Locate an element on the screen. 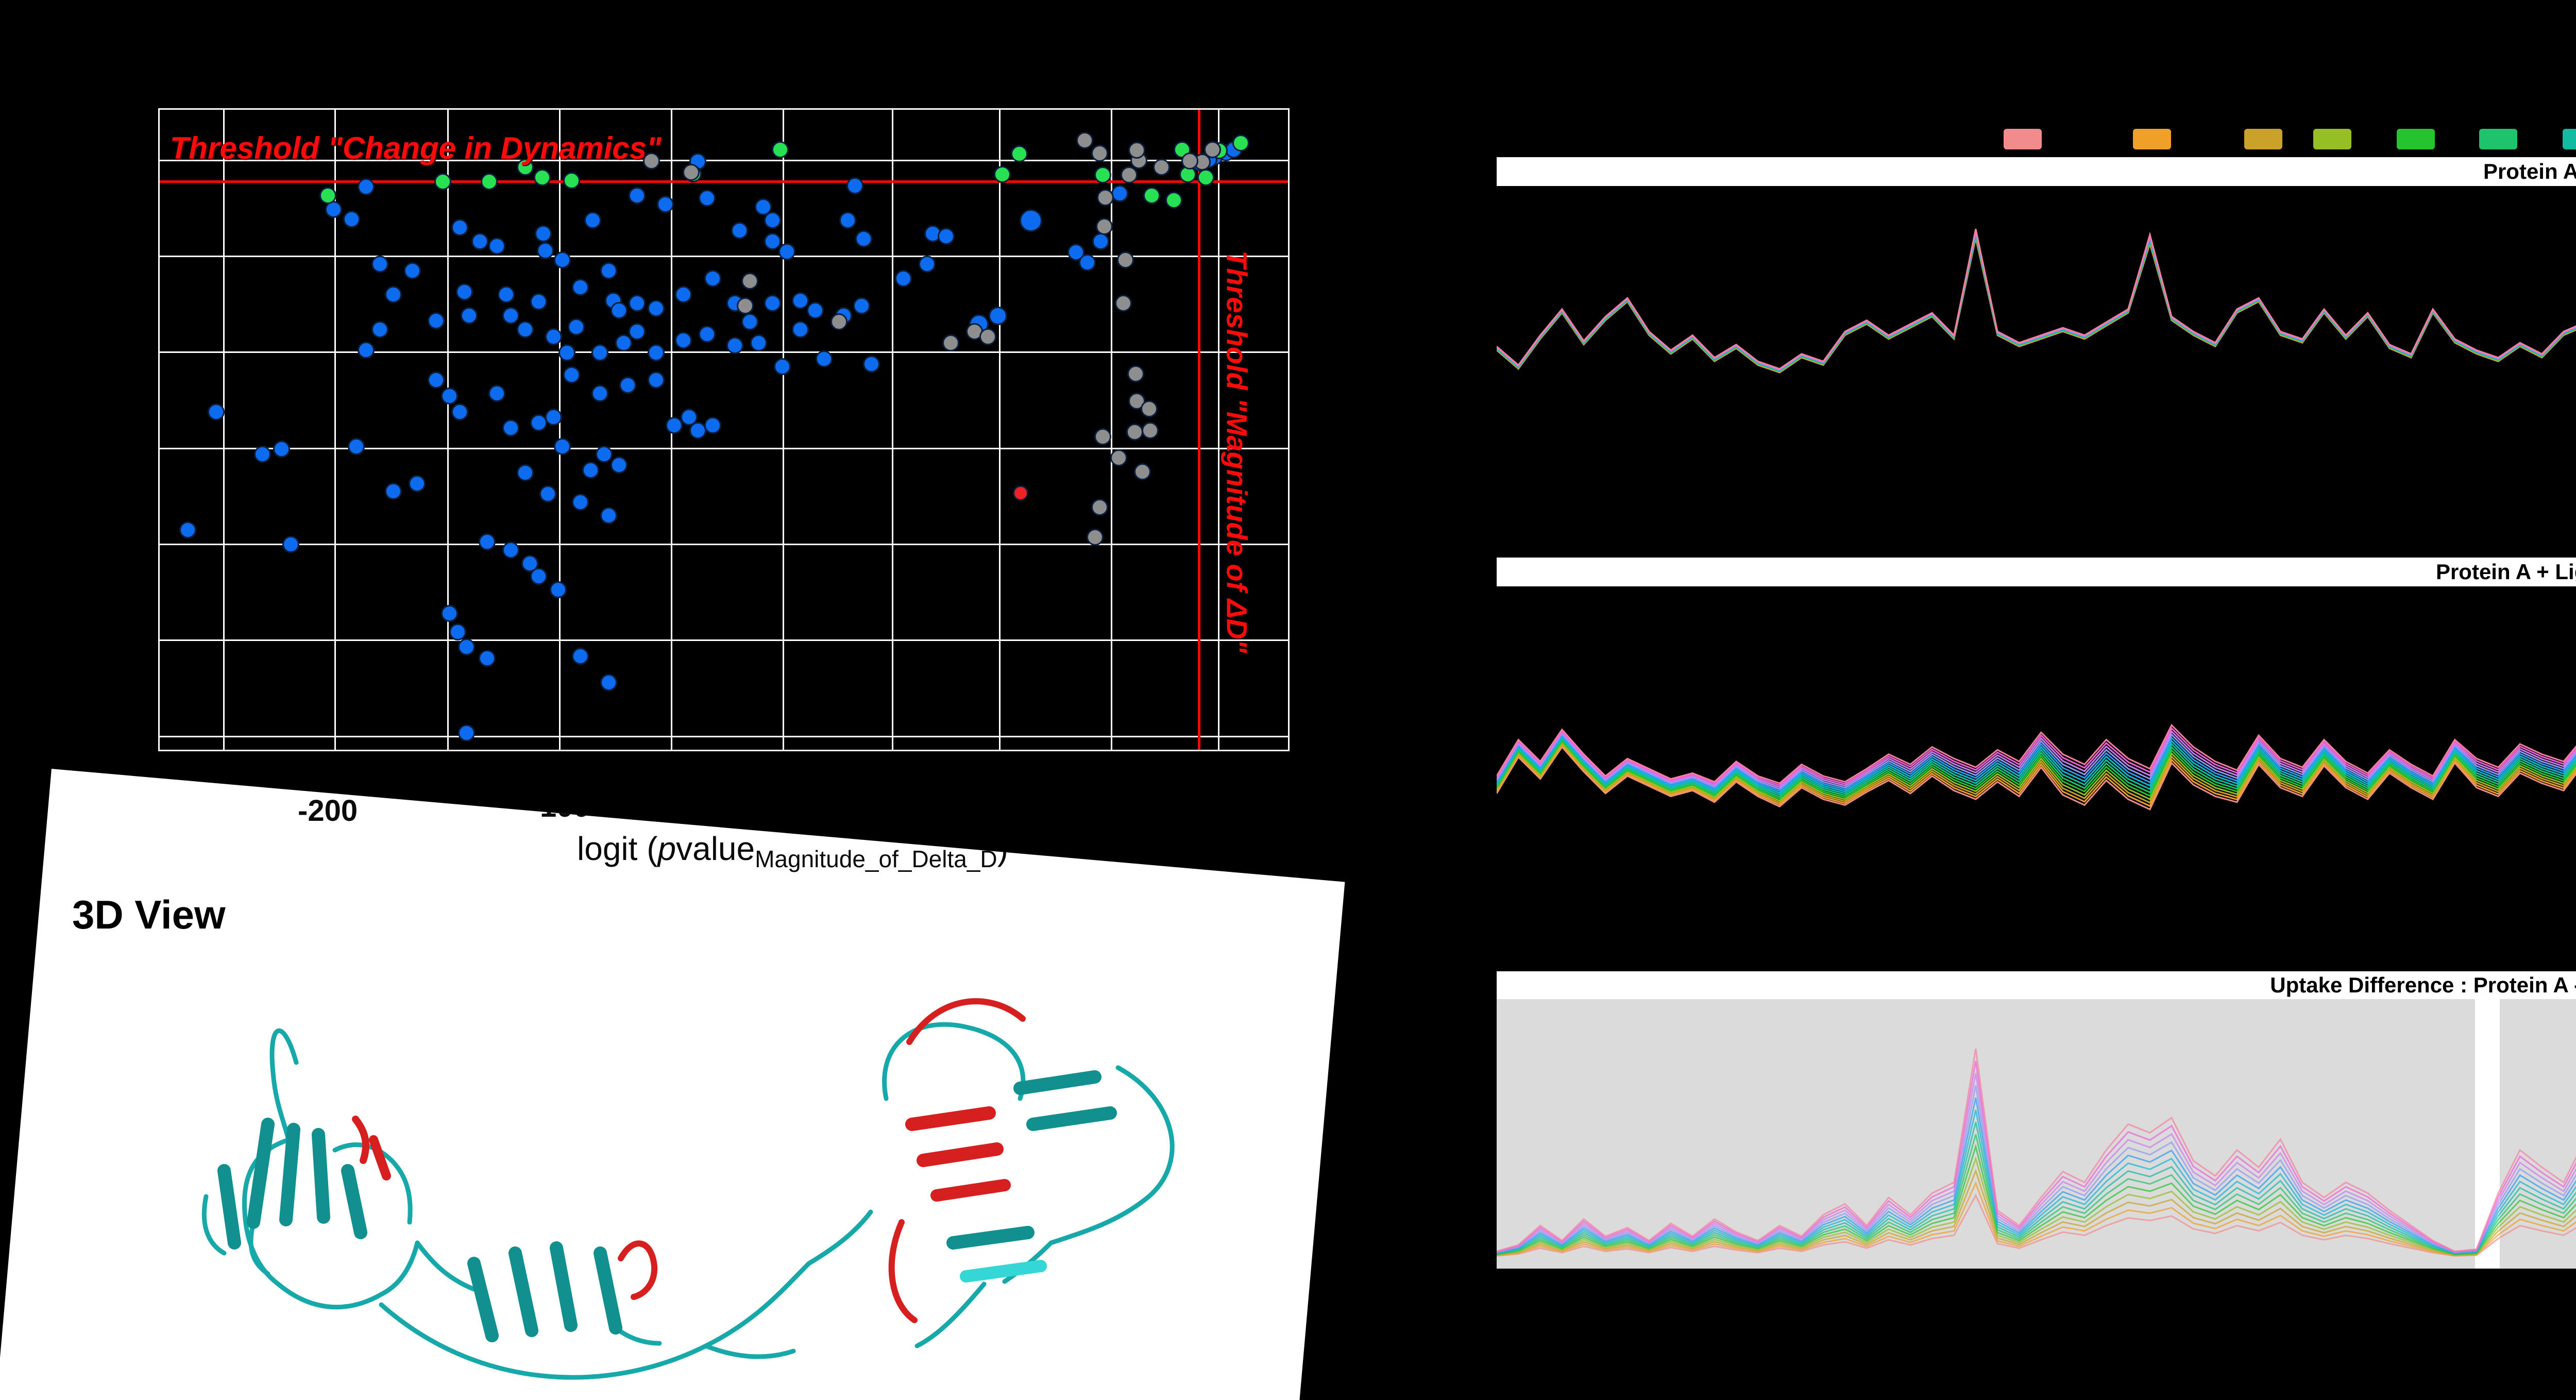 The height and width of the screenshot is (1400, 2576). protein-structure-viewport is located at coordinates (682, 1177).